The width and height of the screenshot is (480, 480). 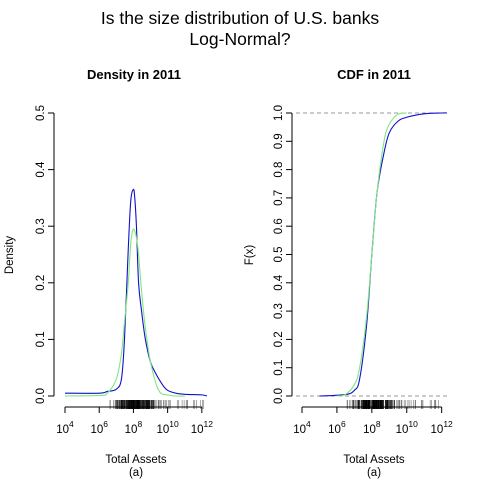 I want to click on density-x-tick-label: 10¹², so click(x=202, y=427).